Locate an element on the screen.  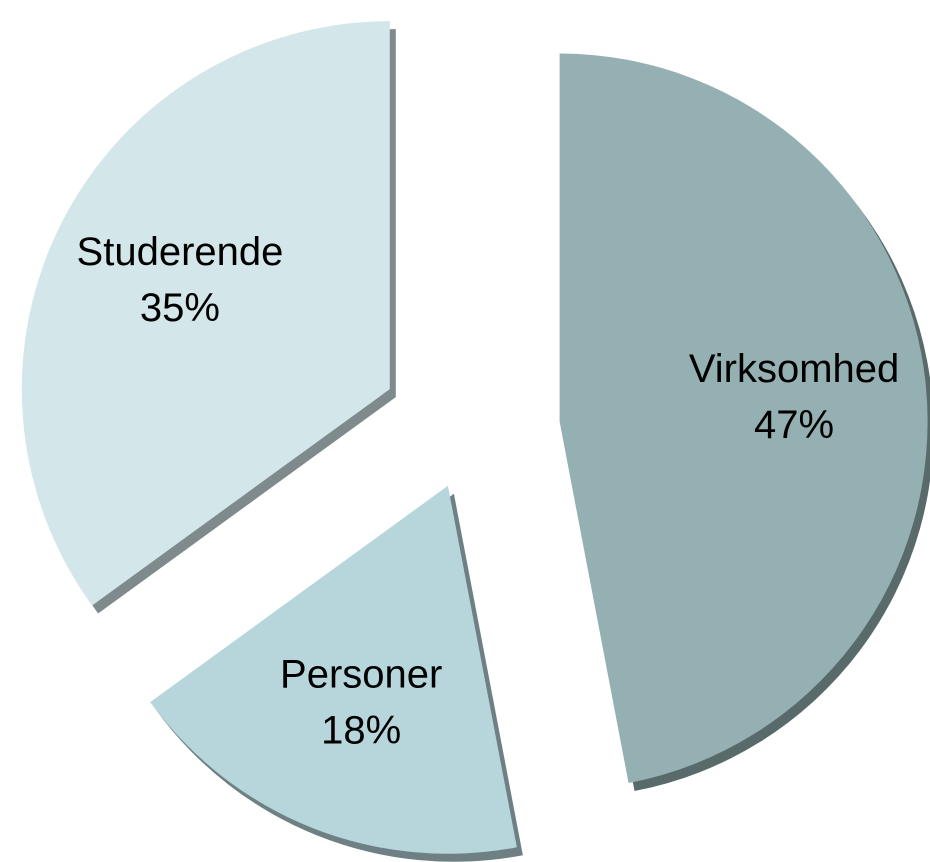
slice-value: 47% is located at coordinates (794, 425).